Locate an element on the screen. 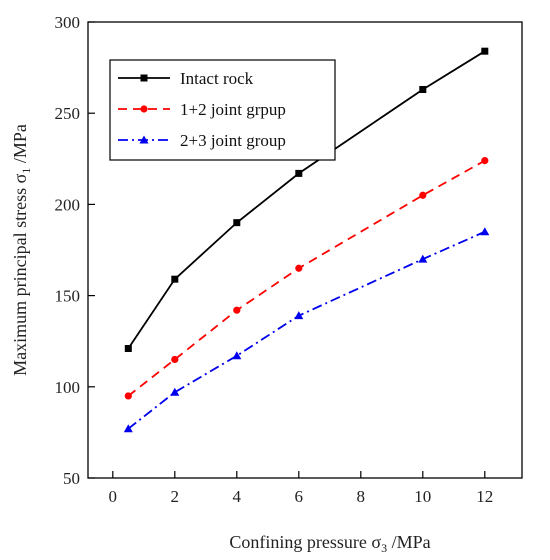  y-tick-label: 150 is located at coordinates (68, 296).